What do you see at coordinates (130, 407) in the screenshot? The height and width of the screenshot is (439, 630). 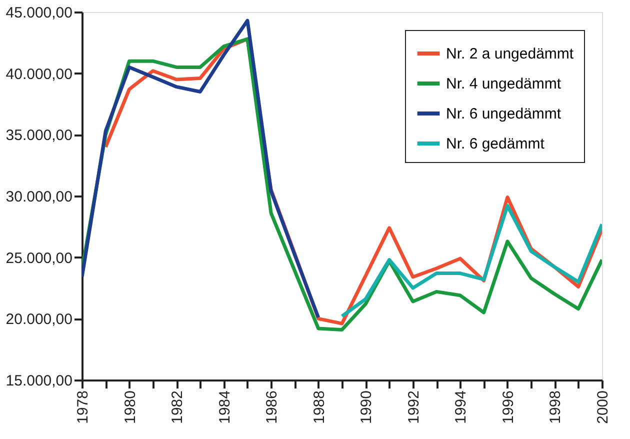 I see `x-tick-label: 1980` at bounding box center [130, 407].